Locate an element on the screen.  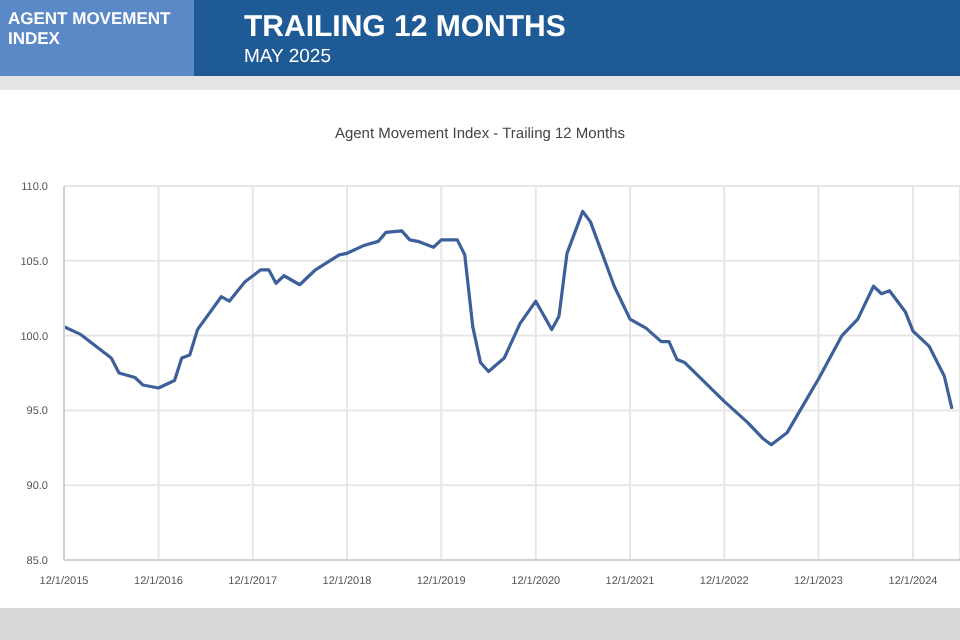
text: MAY 2025 is located at coordinates (287, 57).